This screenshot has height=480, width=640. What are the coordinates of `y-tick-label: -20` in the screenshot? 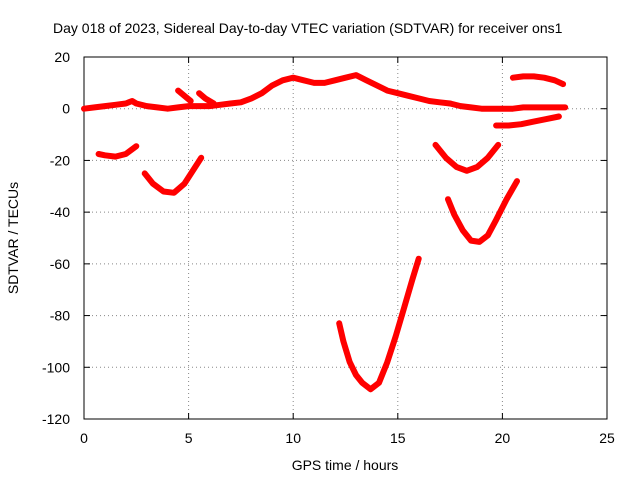 It's located at (60, 160).